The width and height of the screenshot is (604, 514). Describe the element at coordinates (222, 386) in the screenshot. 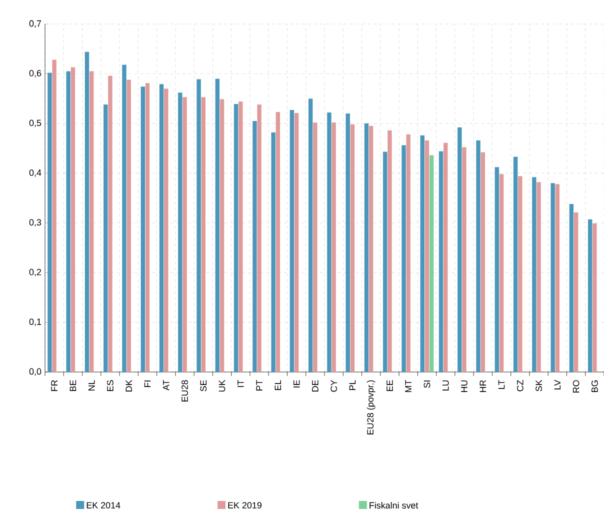

I see `x-tick-label: UK` at that location.